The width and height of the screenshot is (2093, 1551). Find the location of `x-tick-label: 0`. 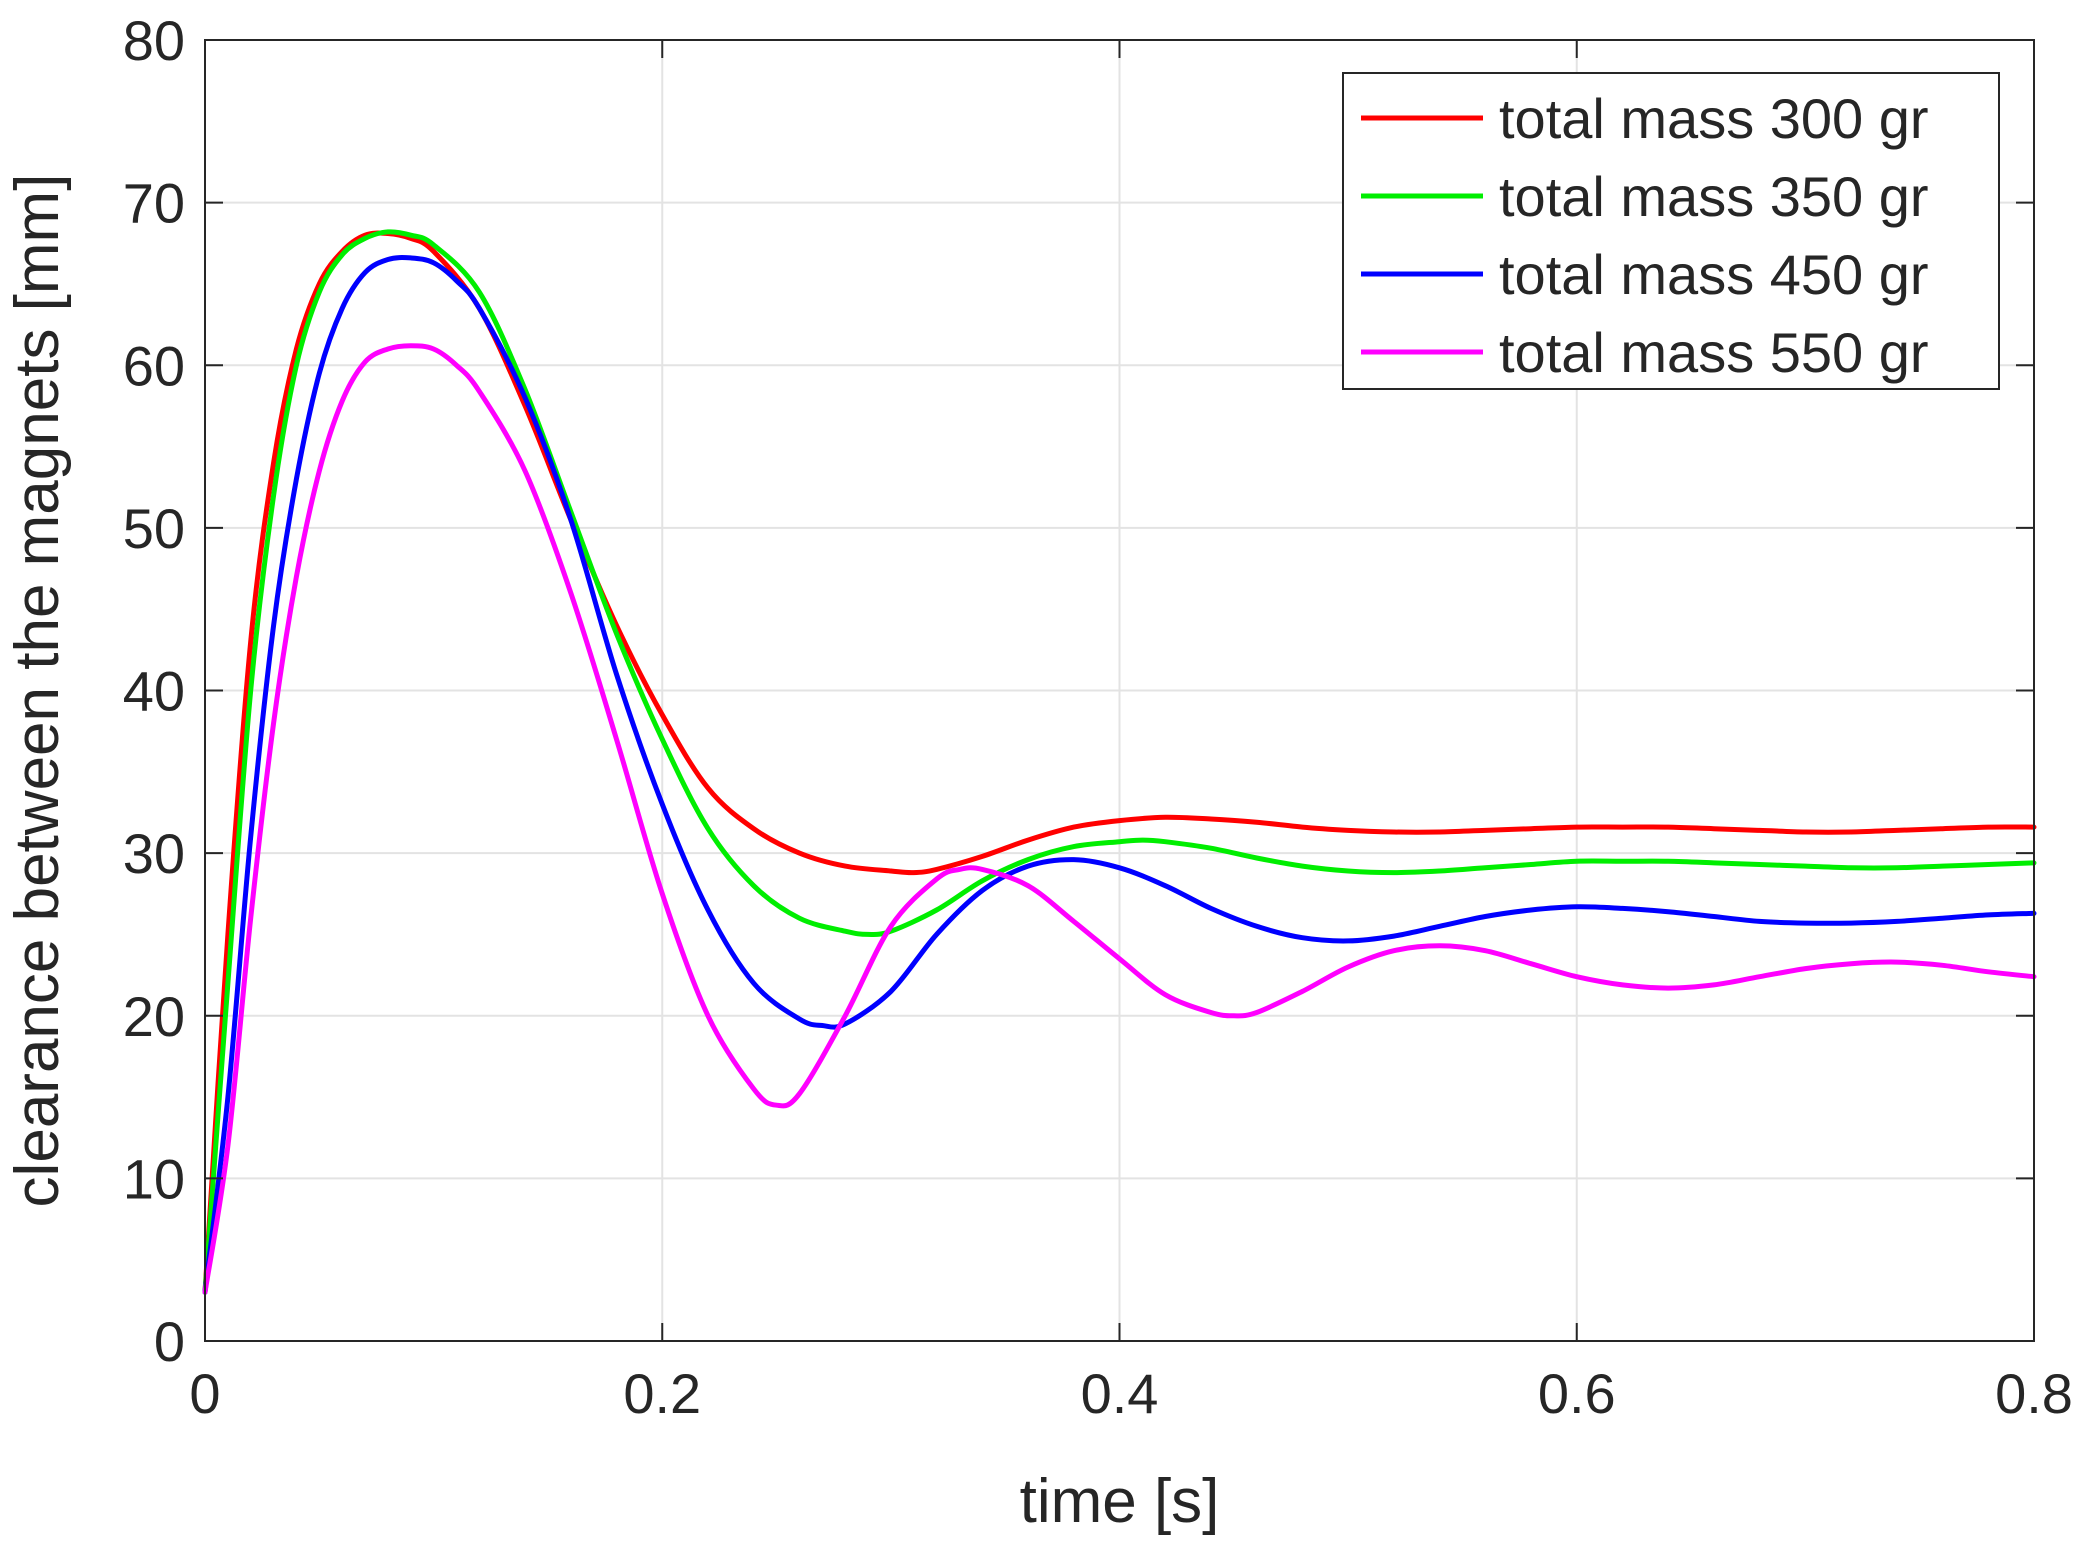

x-tick-label: 0 is located at coordinates (204, 1393).